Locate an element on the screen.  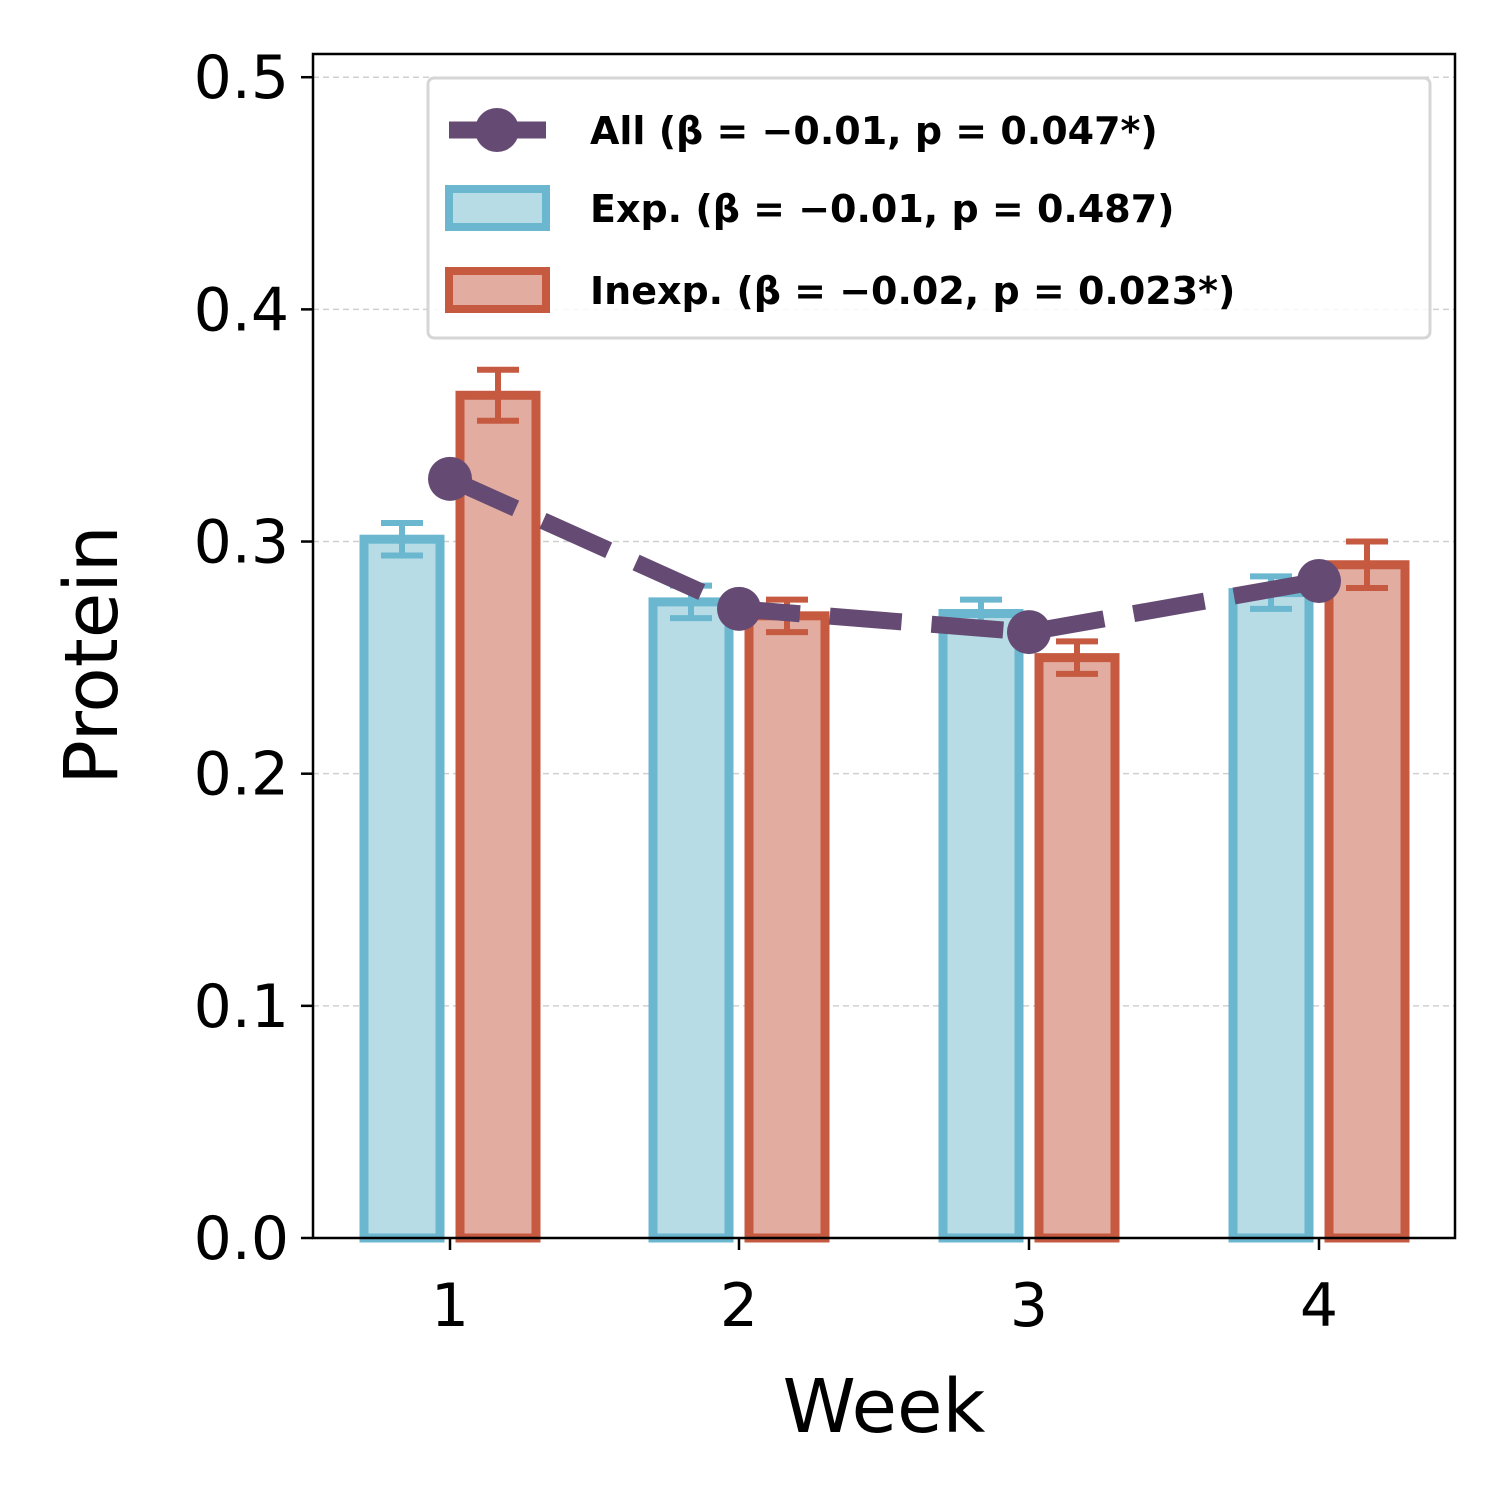
y-axis: 0.0 0.1 0.2 0.3 0.4 0.5 is located at coordinates (253, 658).